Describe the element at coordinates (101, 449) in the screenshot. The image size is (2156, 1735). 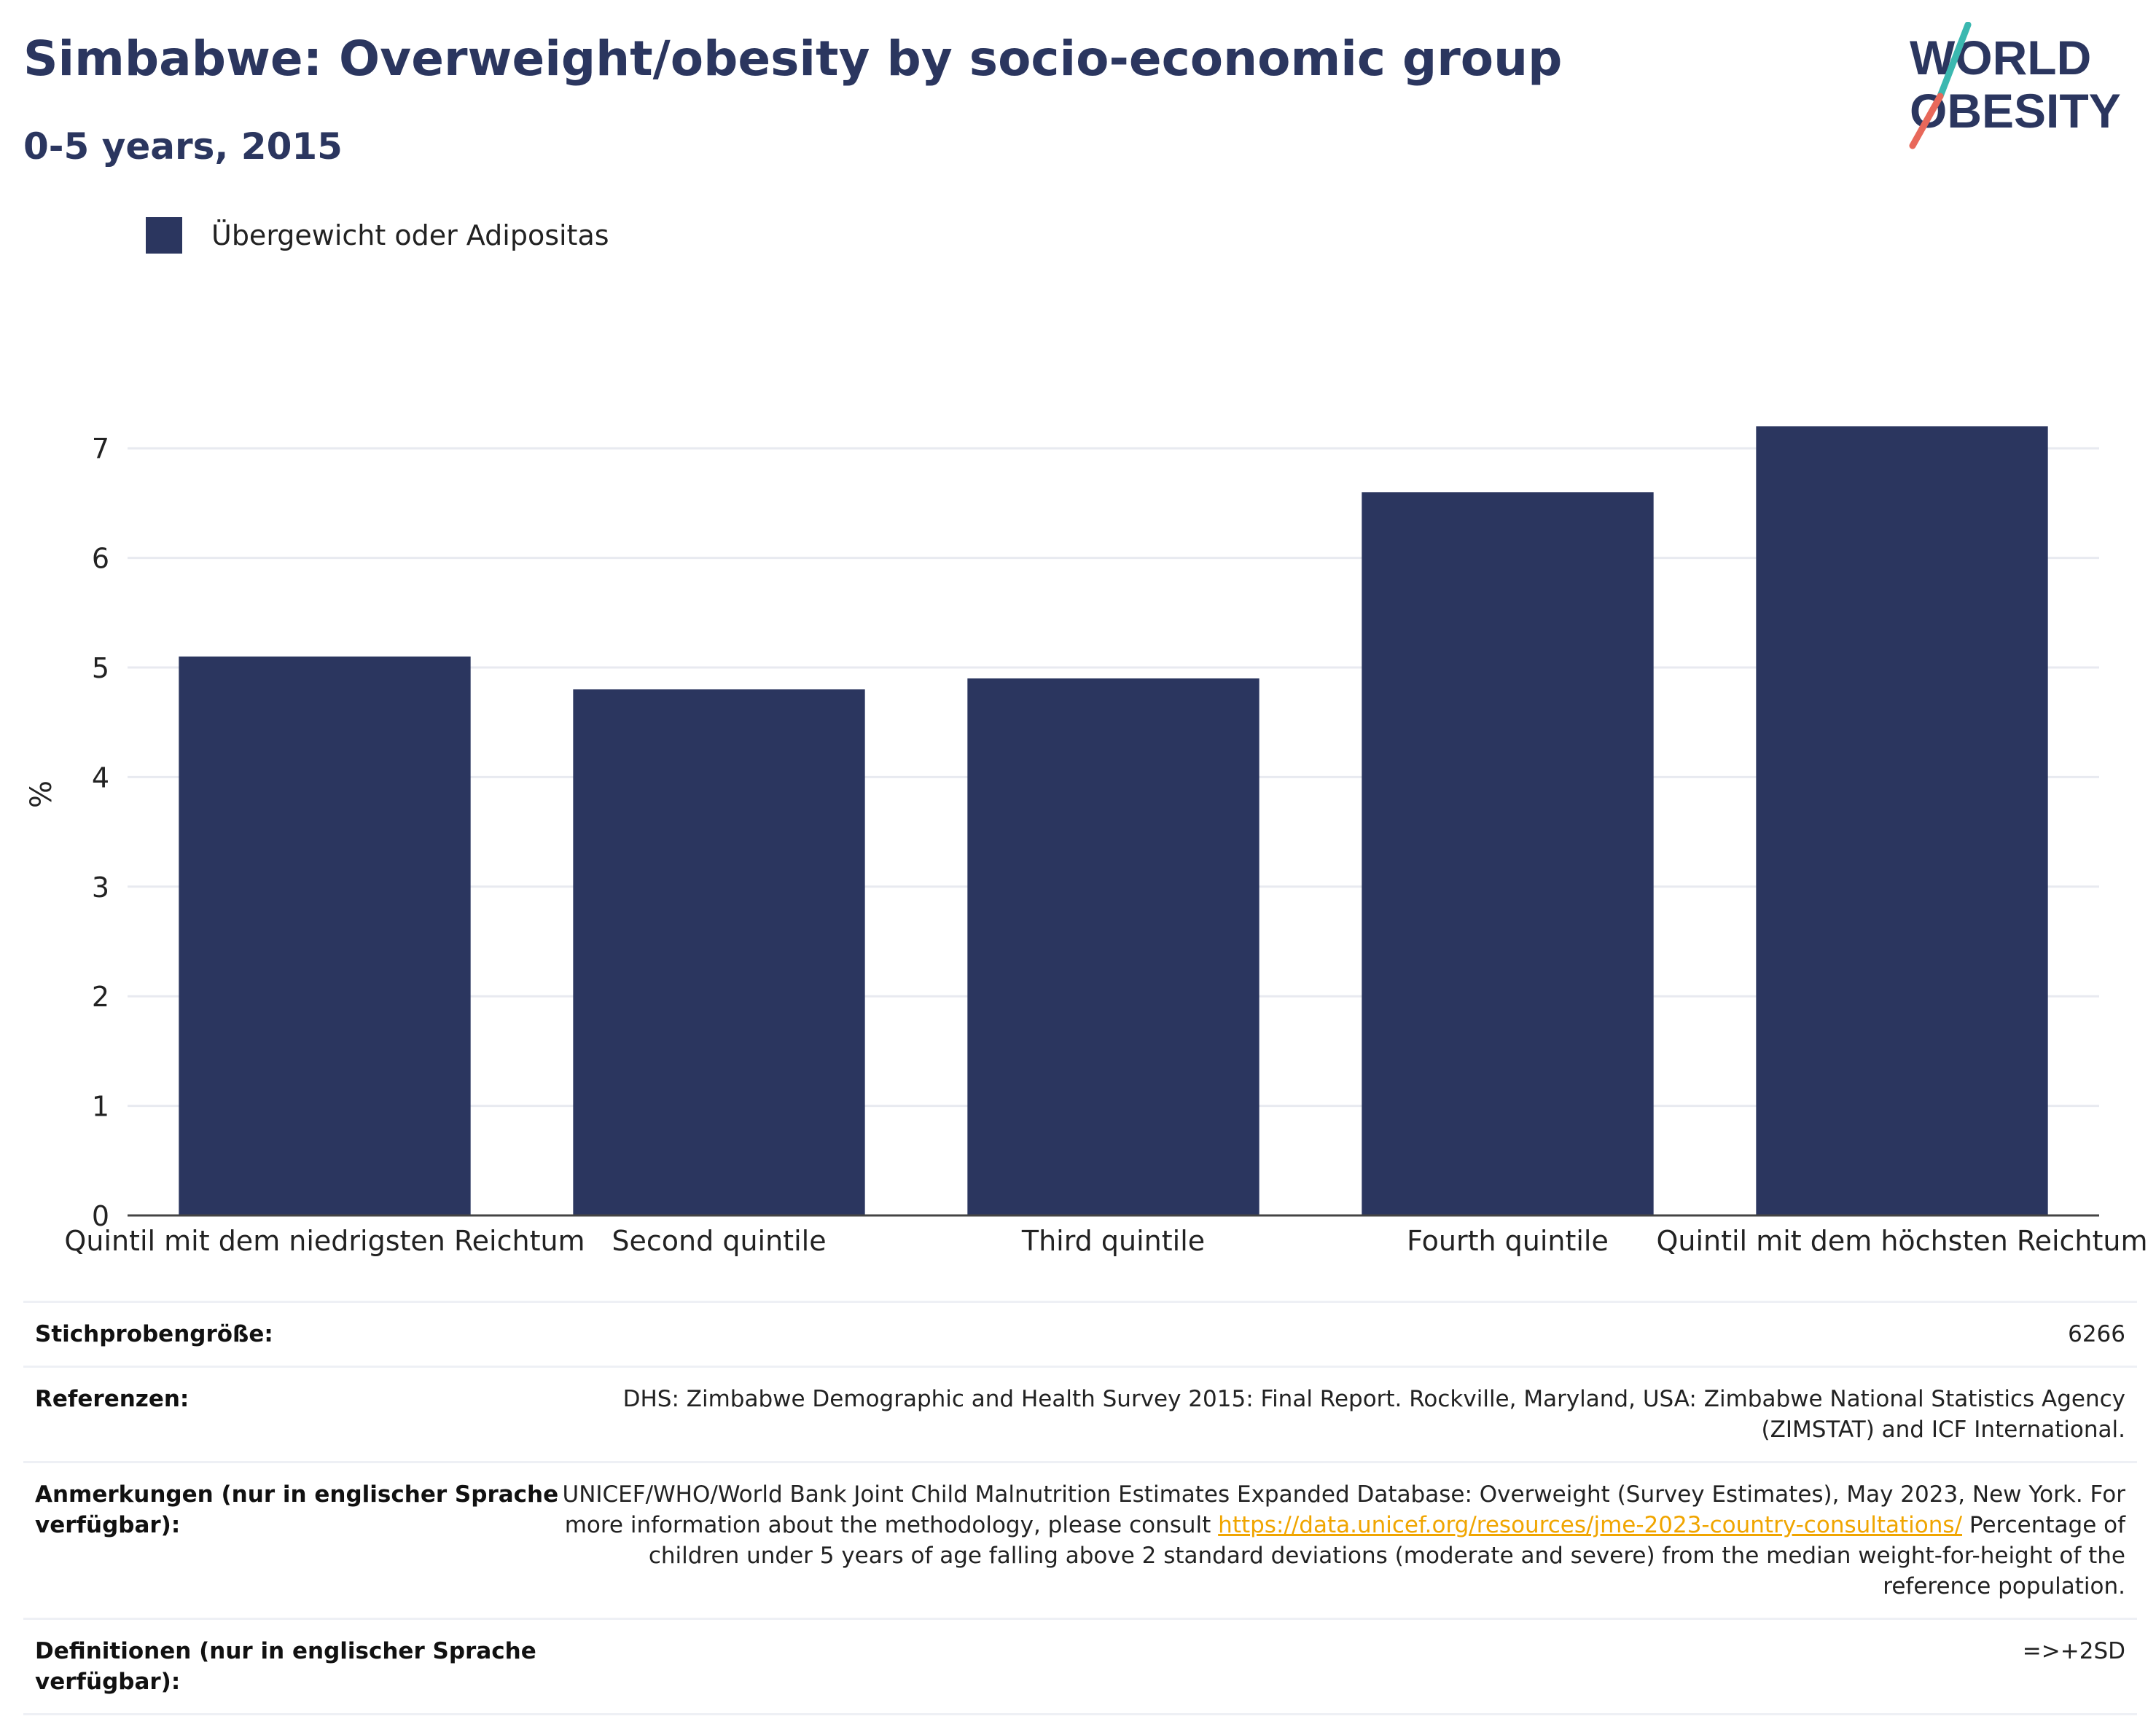
I see `y-tick-label: 7` at that location.